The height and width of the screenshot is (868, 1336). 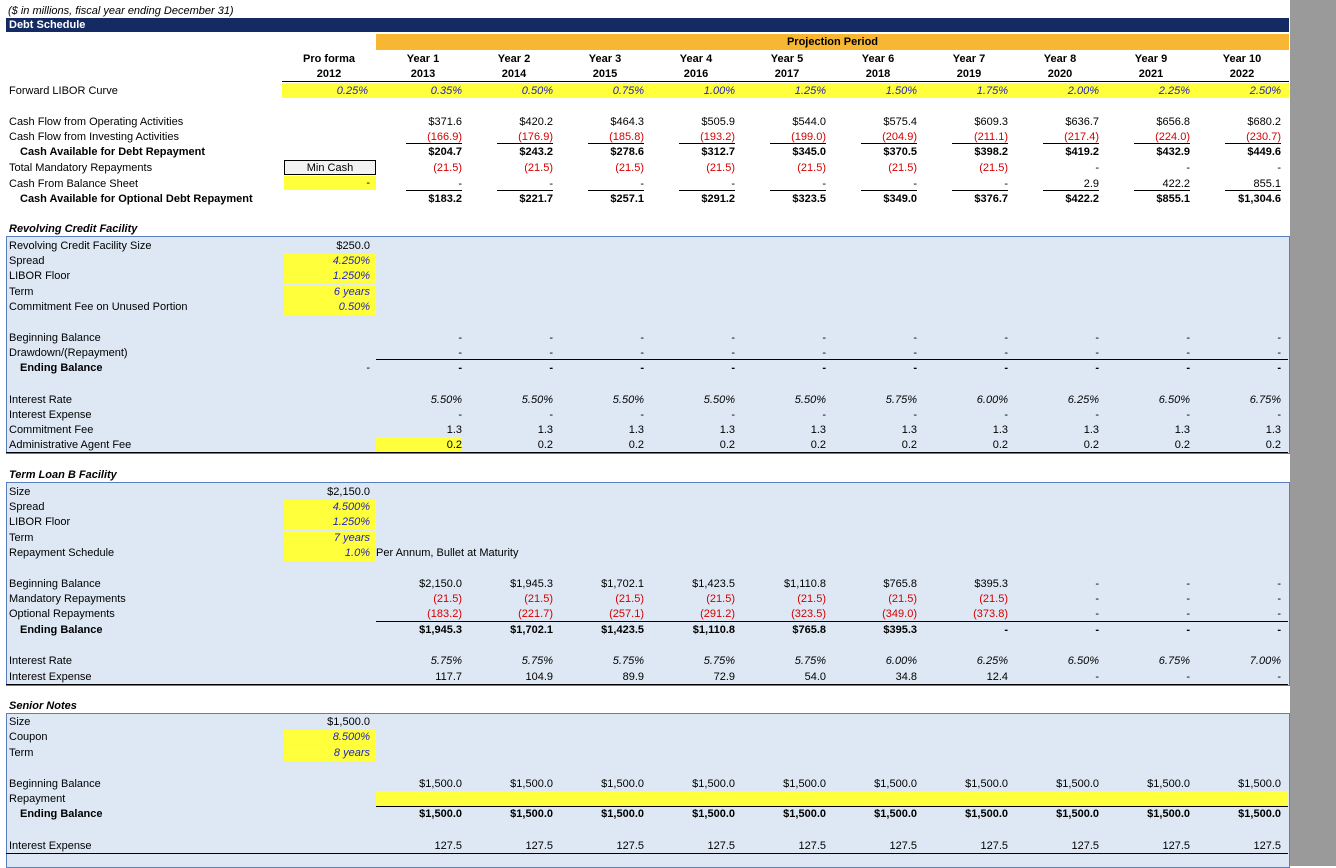 I want to click on notes-beginning-label: Beginning Balance, so click(x=55, y=784).